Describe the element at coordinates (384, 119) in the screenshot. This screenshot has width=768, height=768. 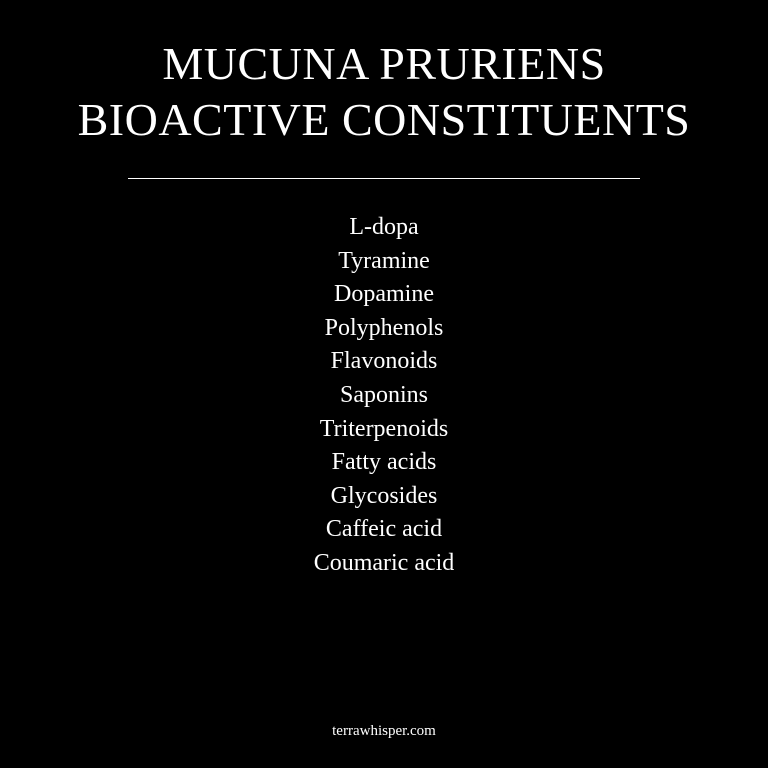
I see `title-line-2: BIOACTIVE CONSTITUENTS` at that location.